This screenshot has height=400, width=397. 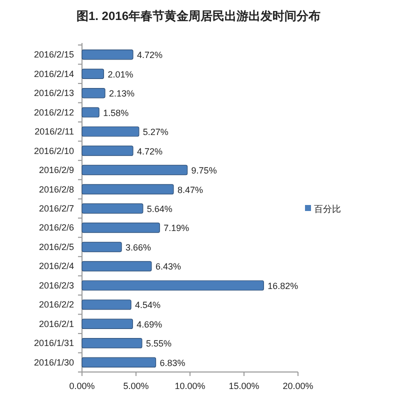 What do you see at coordinates (198, 16) in the screenshot?
I see `chart-title: 图1. 2016年春节黄金周居民出游出发时间分布` at bounding box center [198, 16].